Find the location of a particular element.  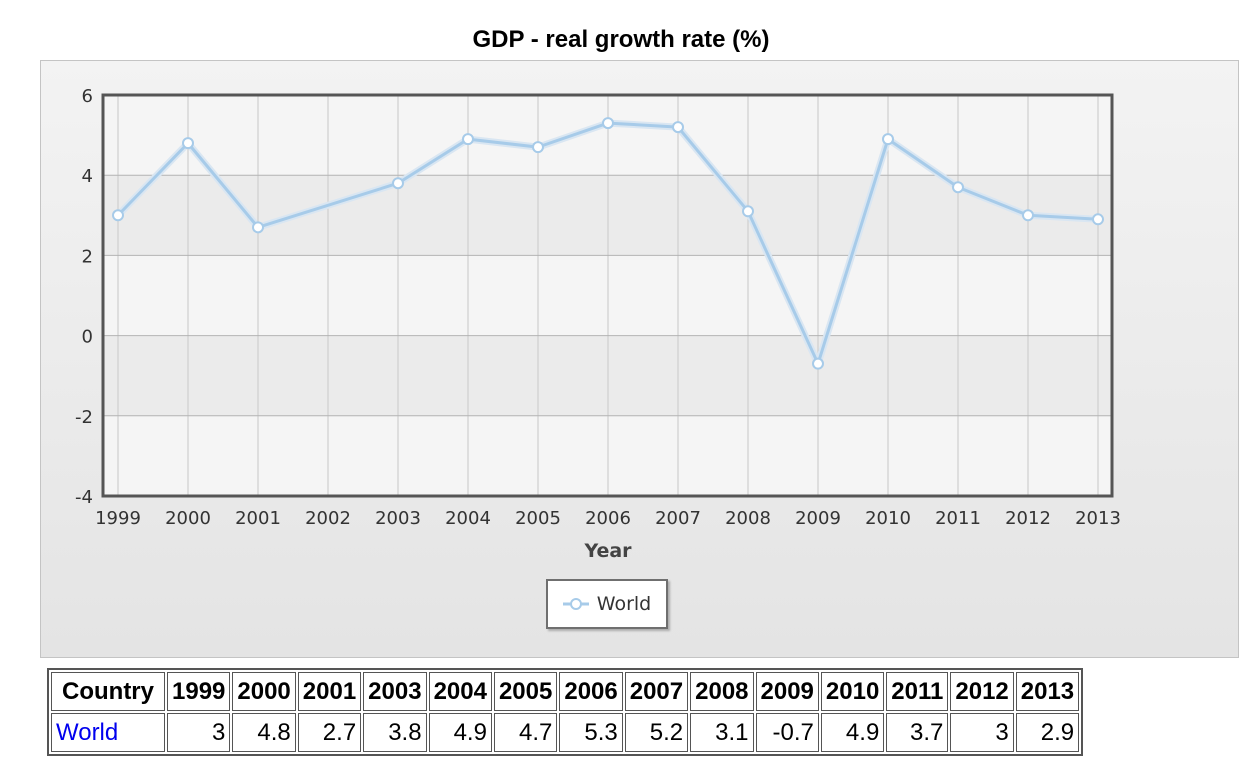

table-header-year: 2011 is located at coordinates (917, 691).